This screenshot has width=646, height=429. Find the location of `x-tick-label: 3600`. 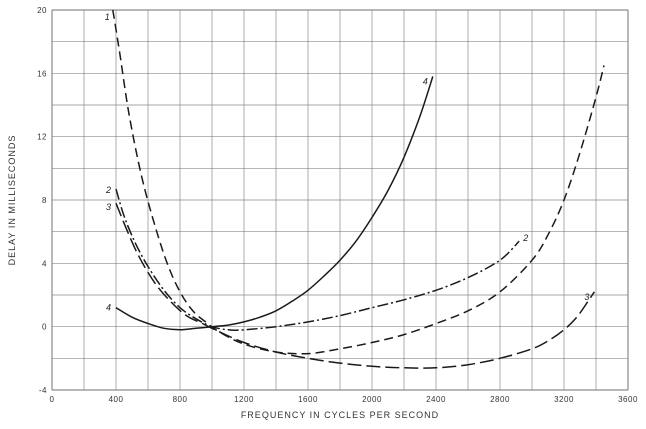

x-tick-label: 3600 is located at coordinates (628, 399).